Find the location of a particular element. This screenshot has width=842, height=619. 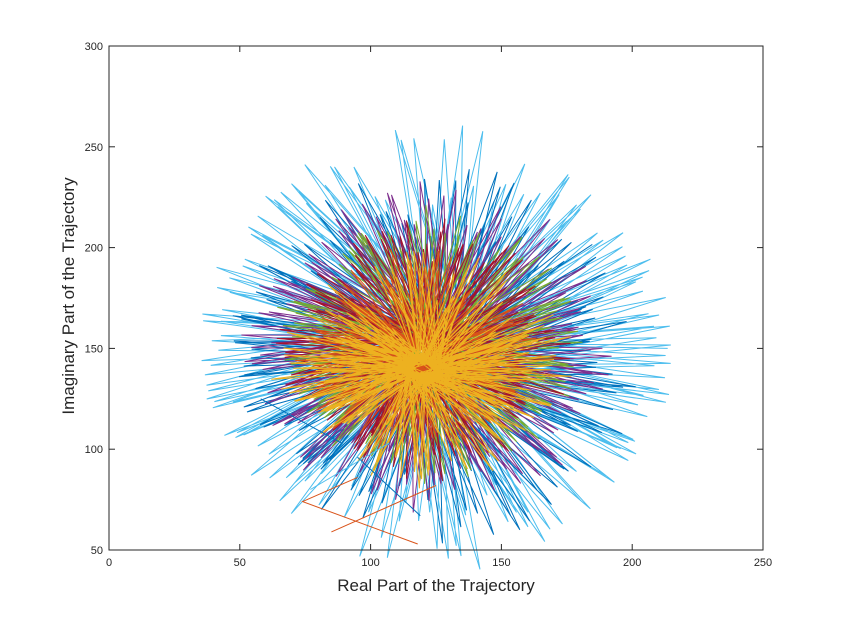

x-tick-label-200: 200 is located at coordinates (632, 563).